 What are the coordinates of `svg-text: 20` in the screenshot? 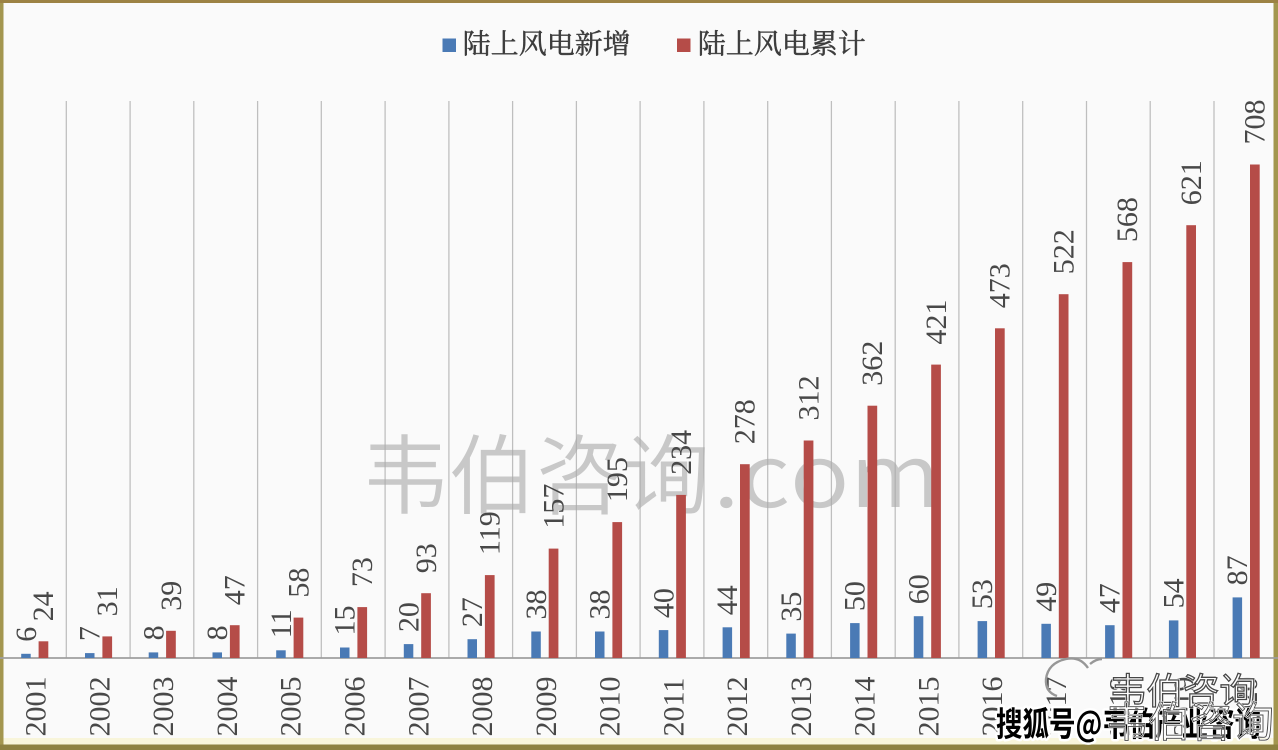 It's located at (408, 617).